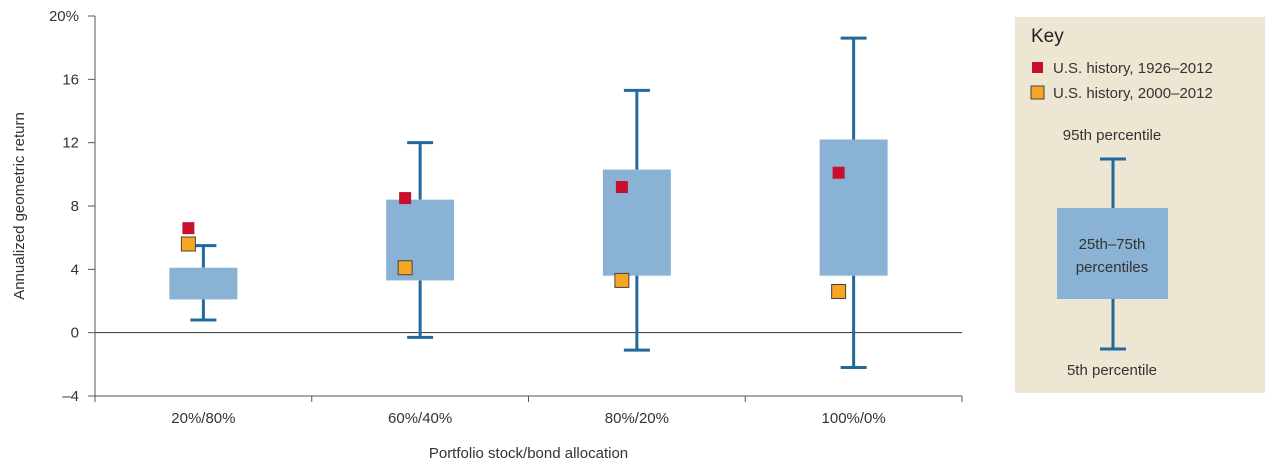  Describe the element at coordinates (70, 79) in the screenshot. I see `y-tick-label: 16` at that location.